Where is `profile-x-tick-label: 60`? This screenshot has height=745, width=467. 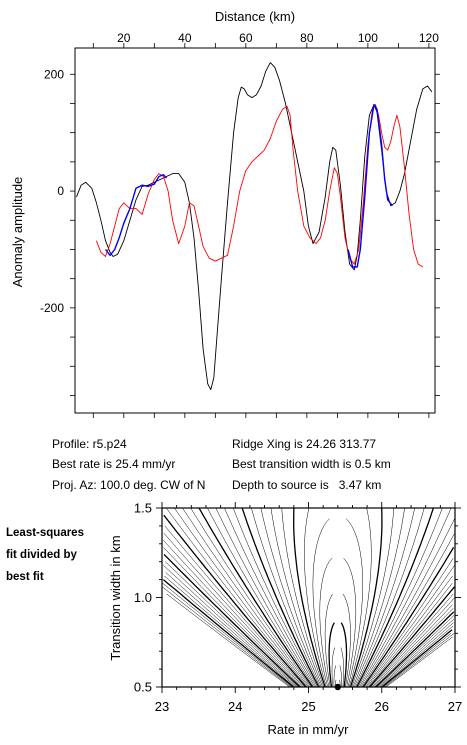 profile-x-tick-label: 60 is located at coordinates (246, 38).